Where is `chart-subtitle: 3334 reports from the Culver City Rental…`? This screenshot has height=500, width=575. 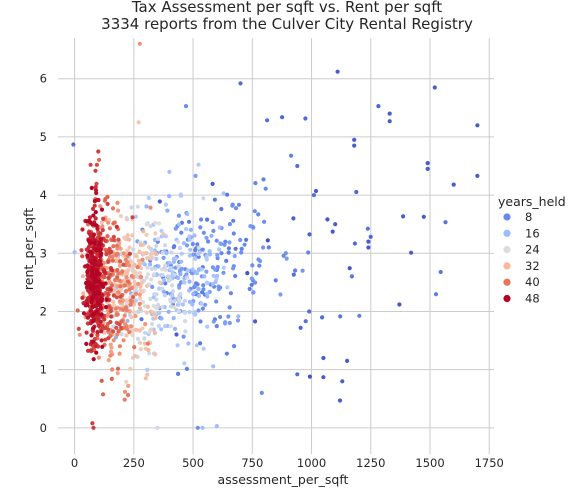 chart-subtitle: 3334 reports from the Culver City Rental… is located at coordinates (287, 24).